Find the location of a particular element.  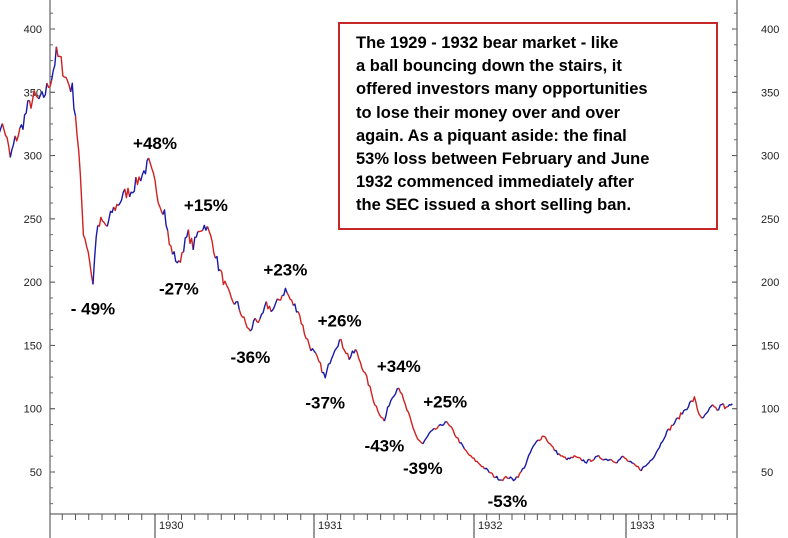

y-axis-right: 400 350 300 250 200 150 100 50 is located at coordinates (755, 258).